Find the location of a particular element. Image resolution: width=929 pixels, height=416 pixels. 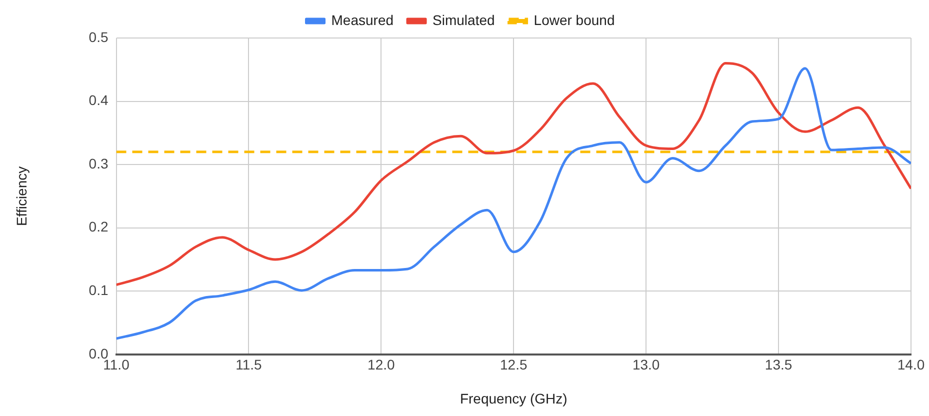

y-axis-title: Efficiency is located at coordinates (21, 196).